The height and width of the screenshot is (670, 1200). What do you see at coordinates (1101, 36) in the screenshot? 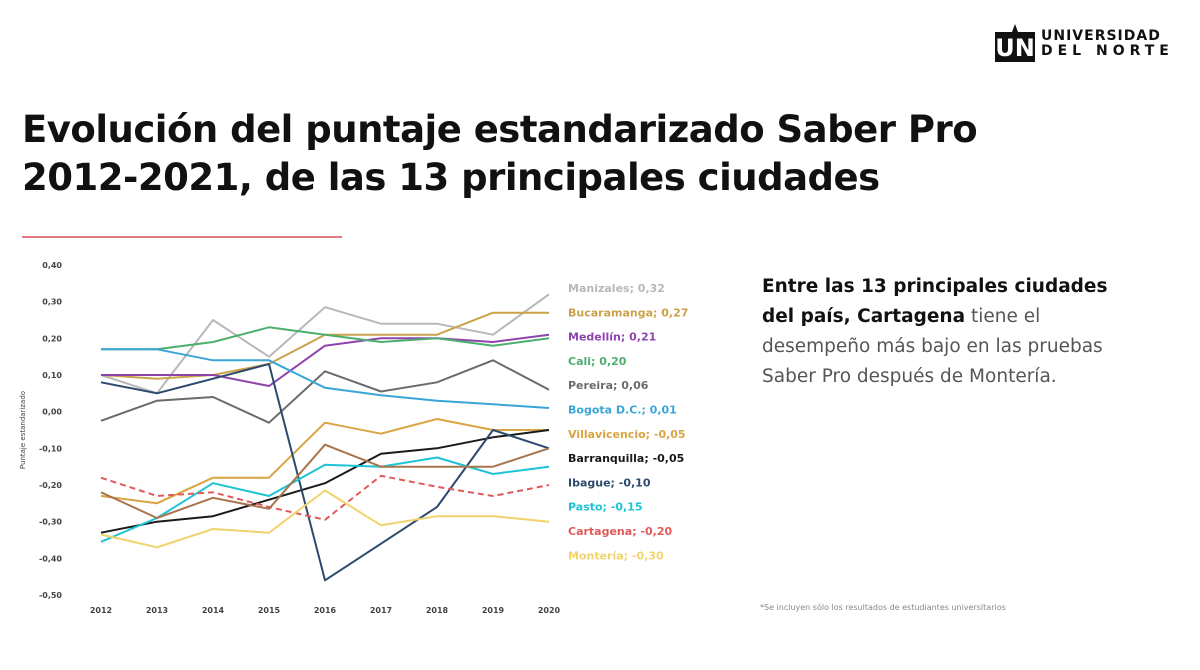
I see `brand-line1: UNIVERSIDAD` at bounding box center [1101, 36].